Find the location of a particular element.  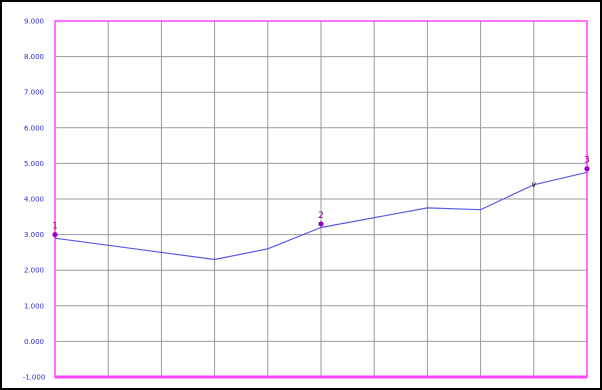

marker-label: 1 is located at coordinates (55, 227).